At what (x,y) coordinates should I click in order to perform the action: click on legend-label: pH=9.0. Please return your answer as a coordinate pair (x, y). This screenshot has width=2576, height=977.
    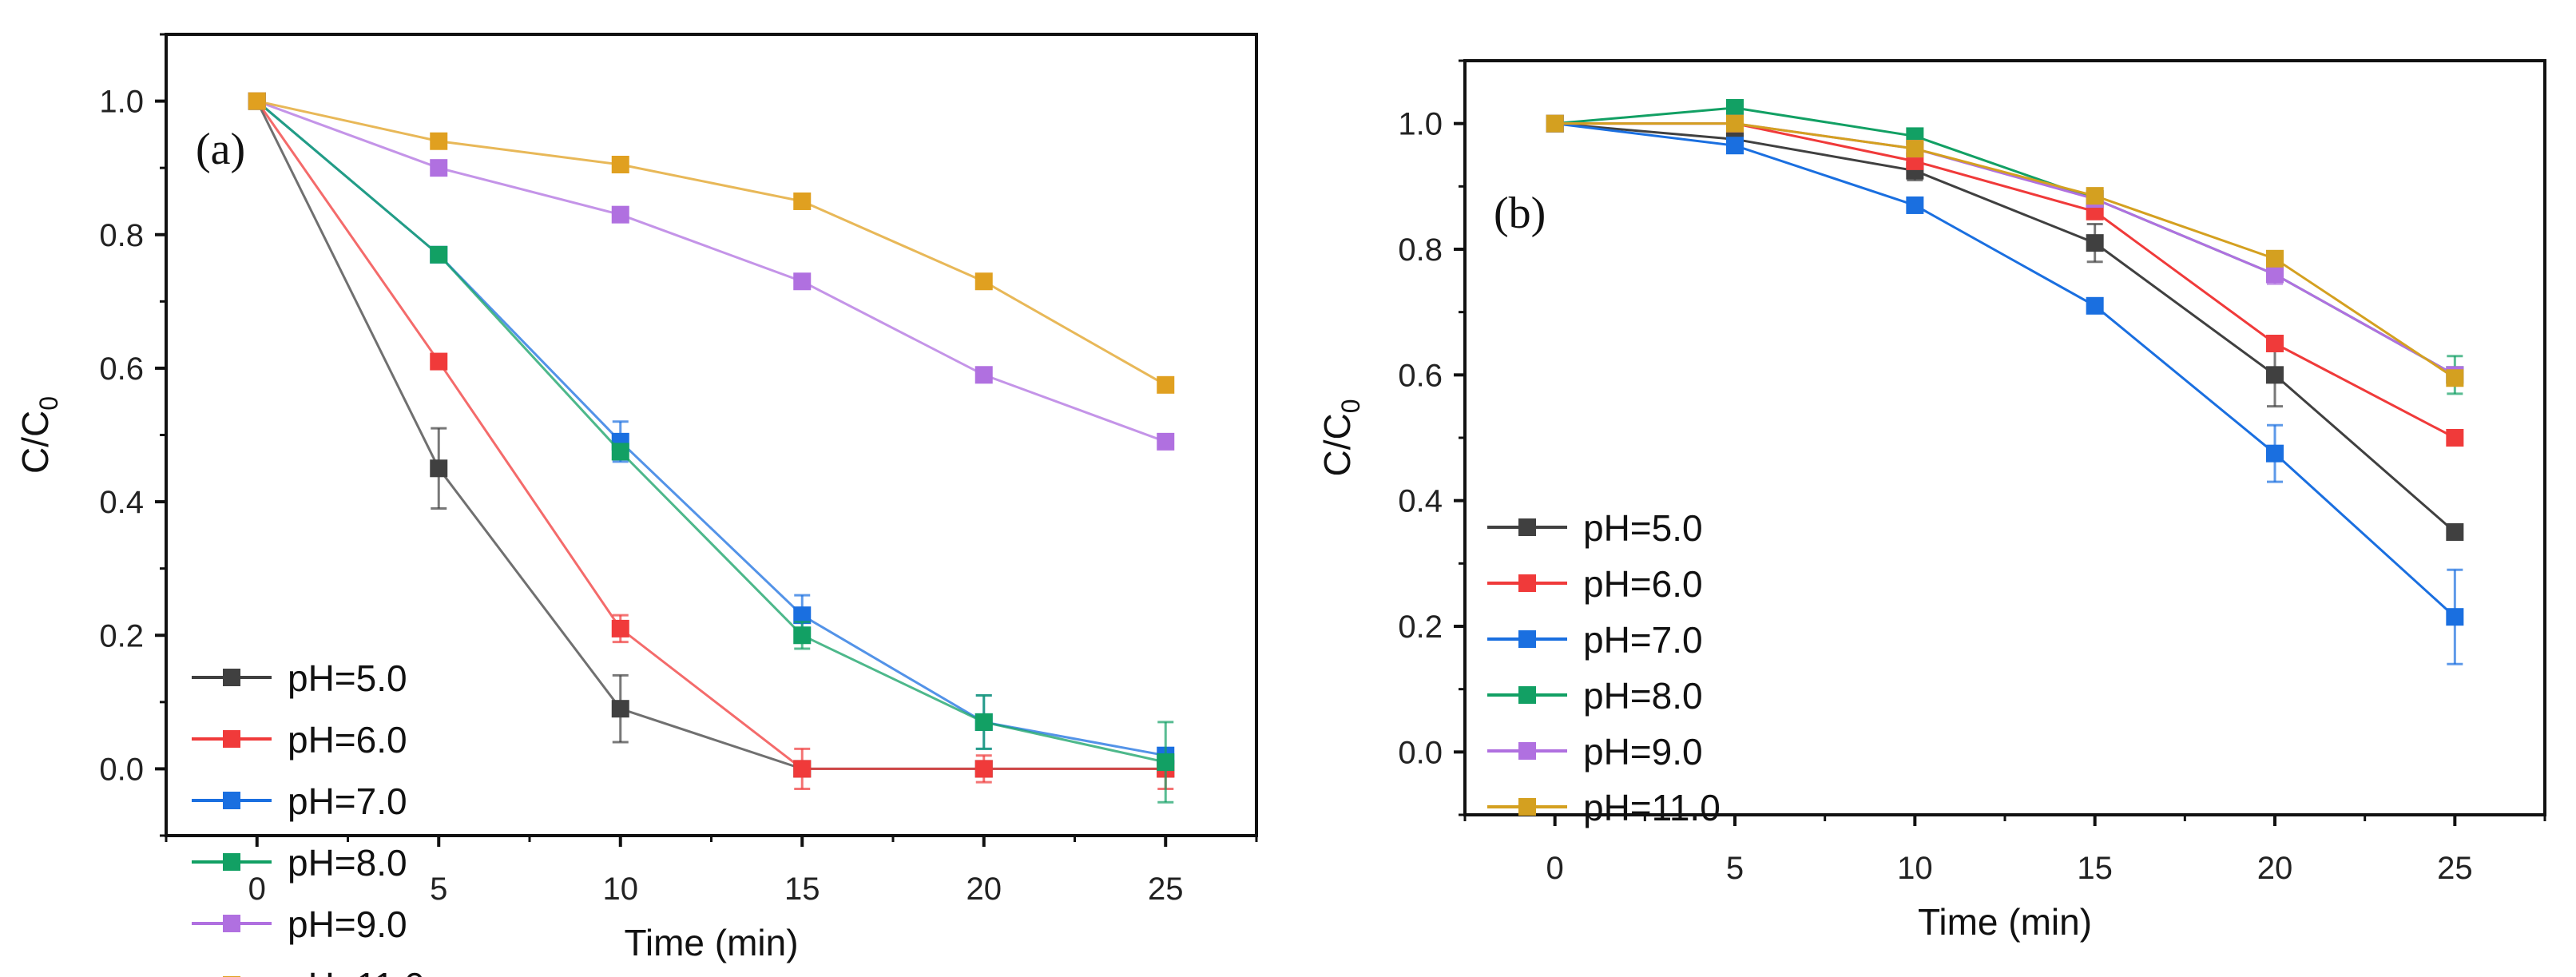
    Looking at the image, I should click on (347, 924).